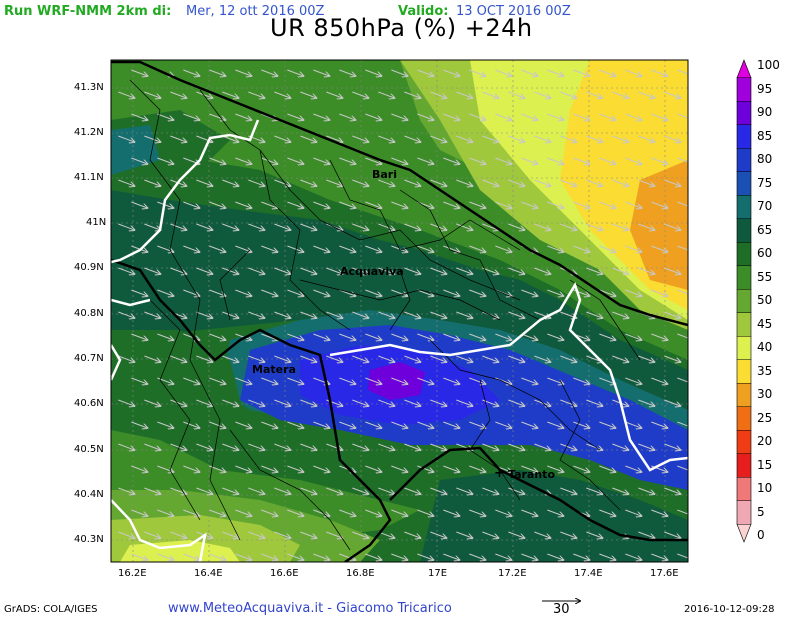 Image resolution: width=800 pixels, height=618 pixels. Describe the element at coordinates (89, 539) in the screenshot. I see `y-label-40.3: 40.3N` at that location.